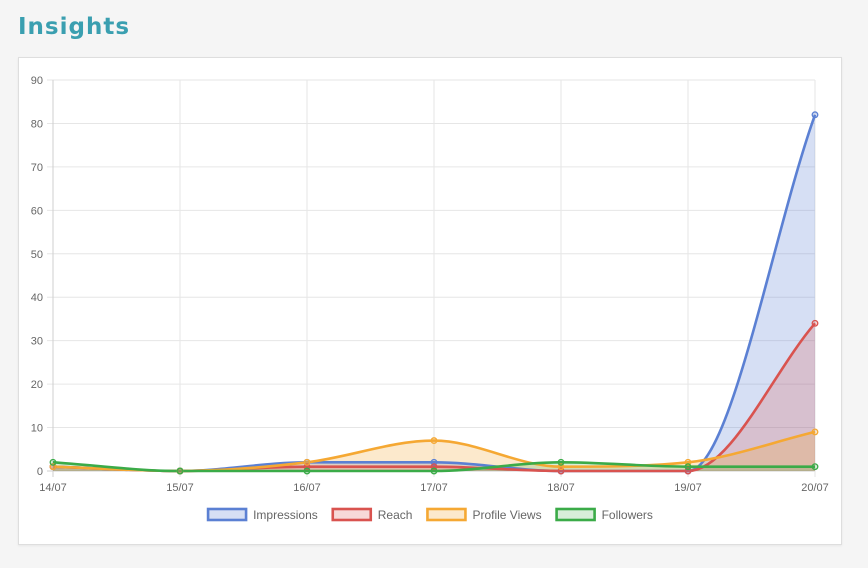 This screenshot has height=568, width=868. What do you see at coordinates (285, 515) in the screenshot?
I see `legend-label: Impressions` at bounding box center [285, 515].